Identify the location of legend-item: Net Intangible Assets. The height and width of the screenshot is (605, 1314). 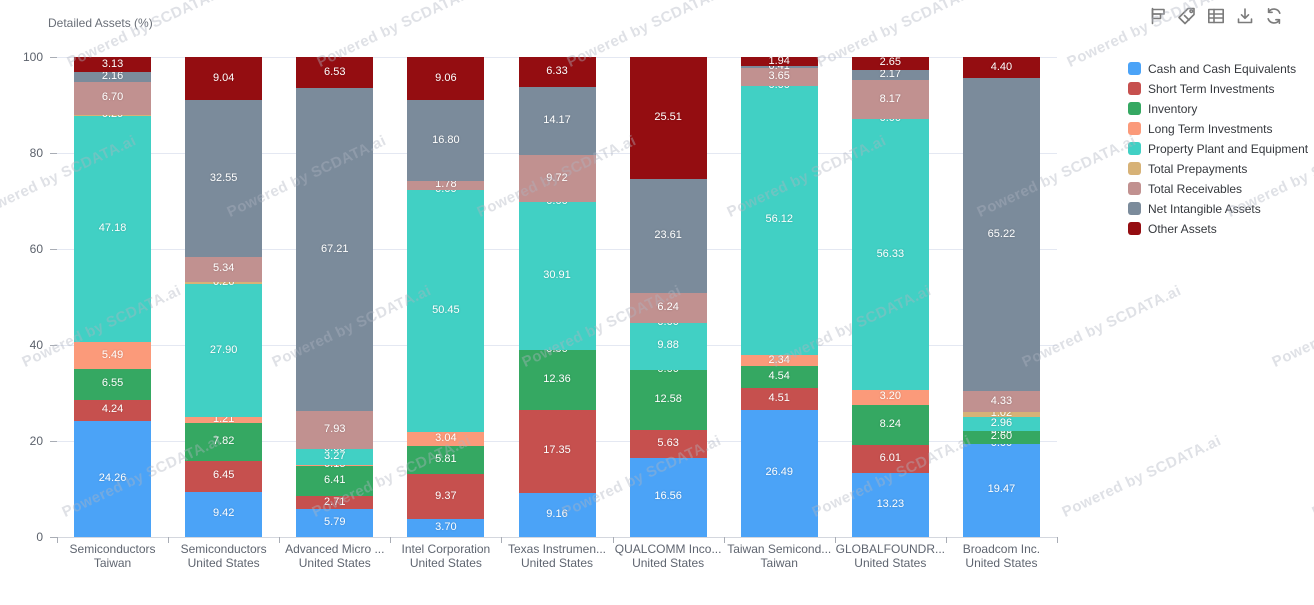
(1218, 208).